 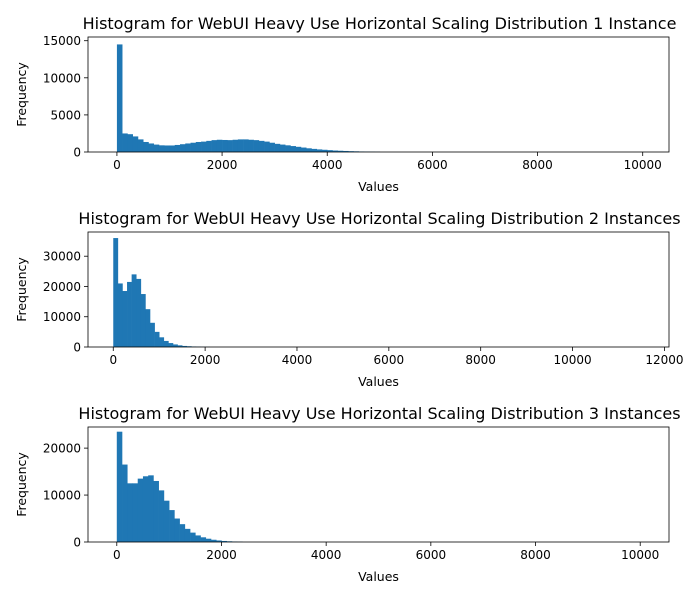 What do you see at coordinates (62, 257) in the screenshot?
I see `y-tick-label: 30000` at bounding box center [62, 257].